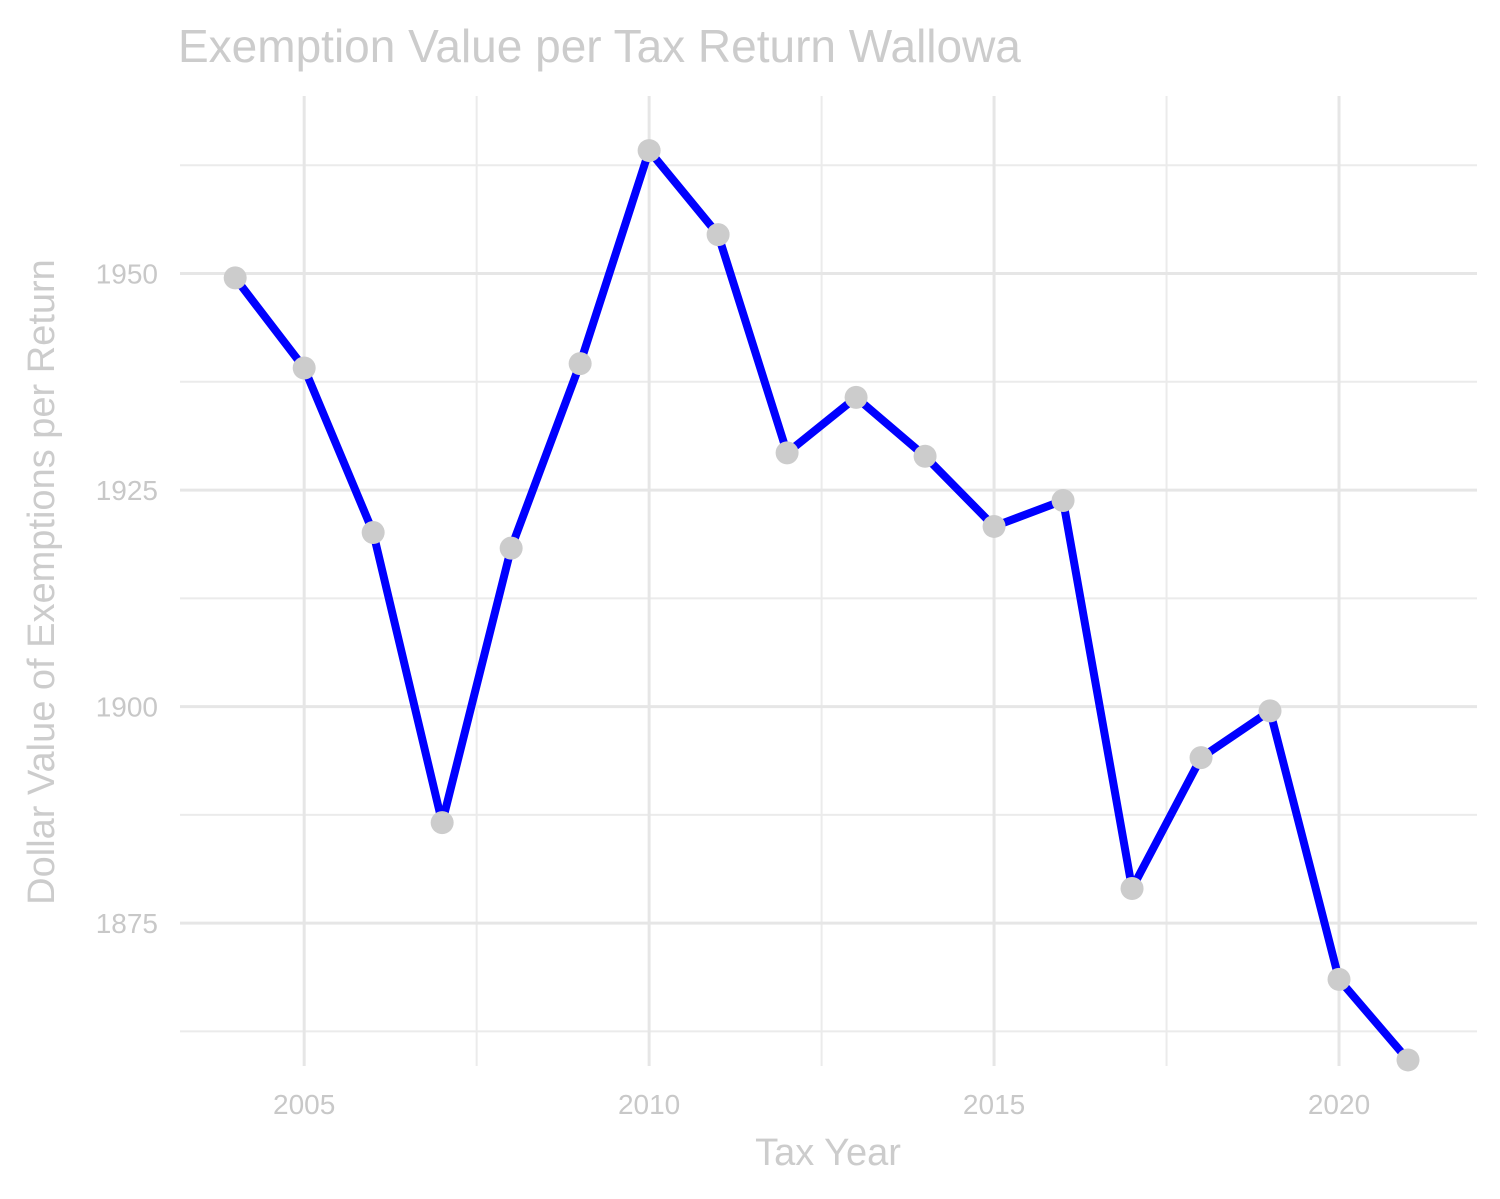 This screenshot has width=1500, height=1199. What do you see at coordinates (127, 490) in the screenshot?
I see `y-tick-label: 1925` at bounding box center [127, 490].